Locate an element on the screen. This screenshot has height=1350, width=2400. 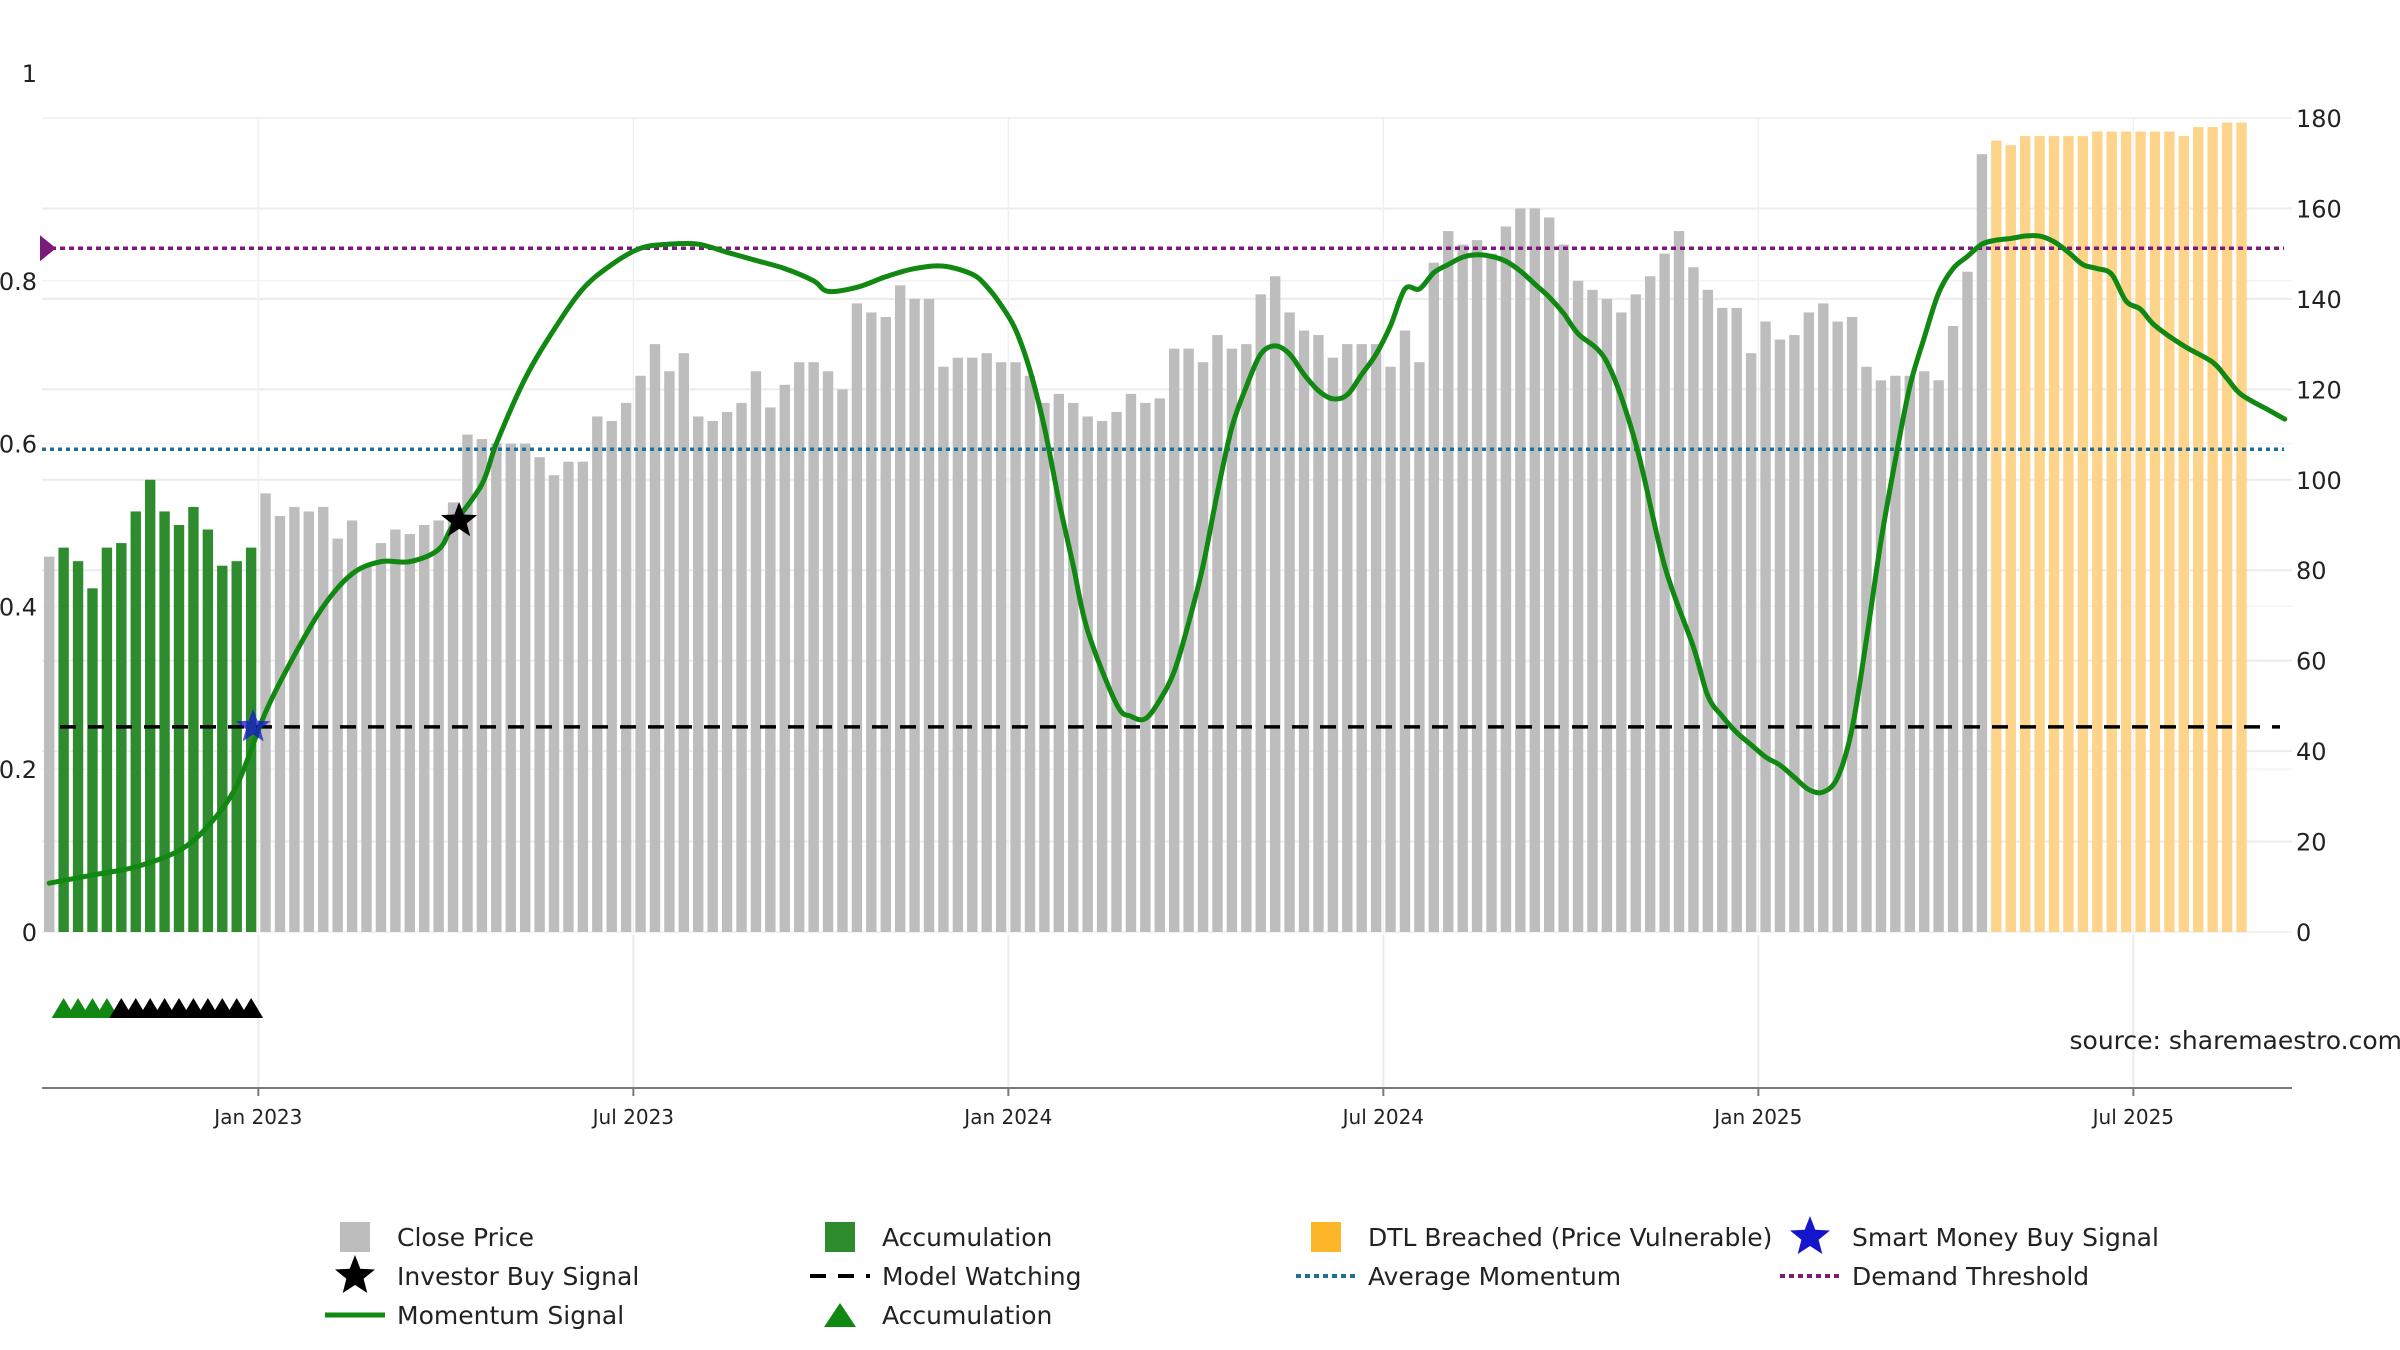
lower-panel is located at coordinates (157, 1008).